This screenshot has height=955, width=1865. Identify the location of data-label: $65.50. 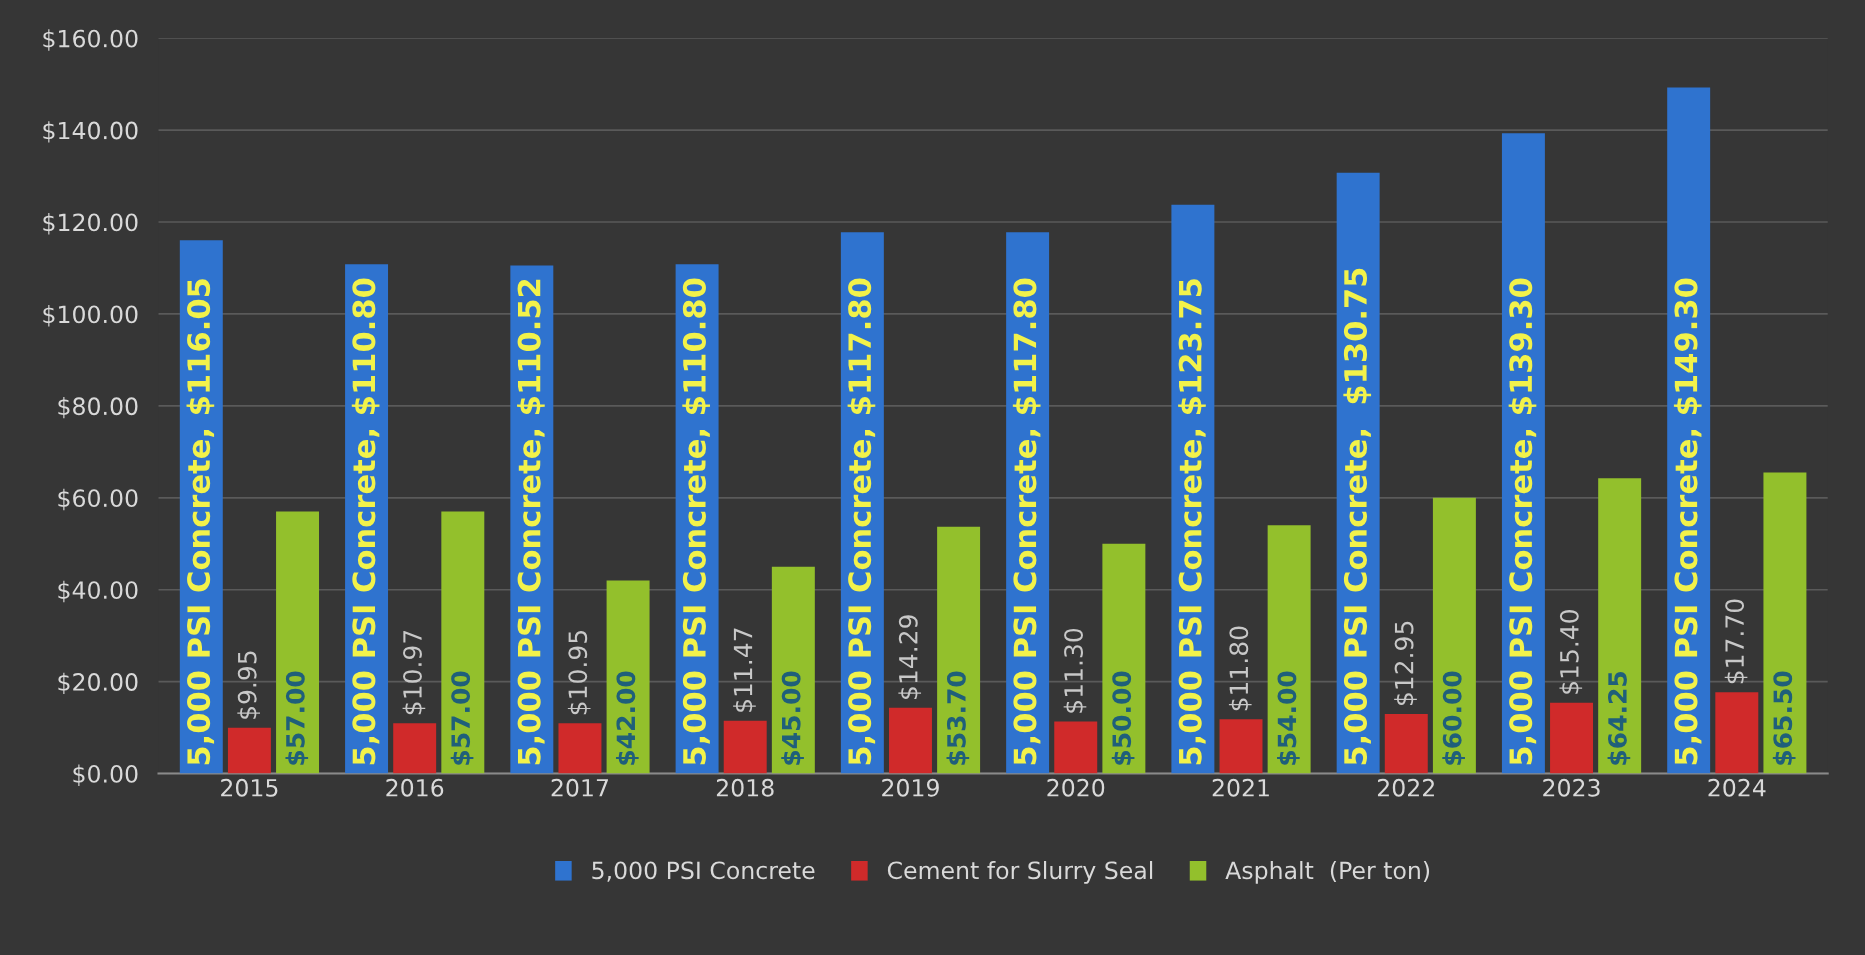
(1784, 718).